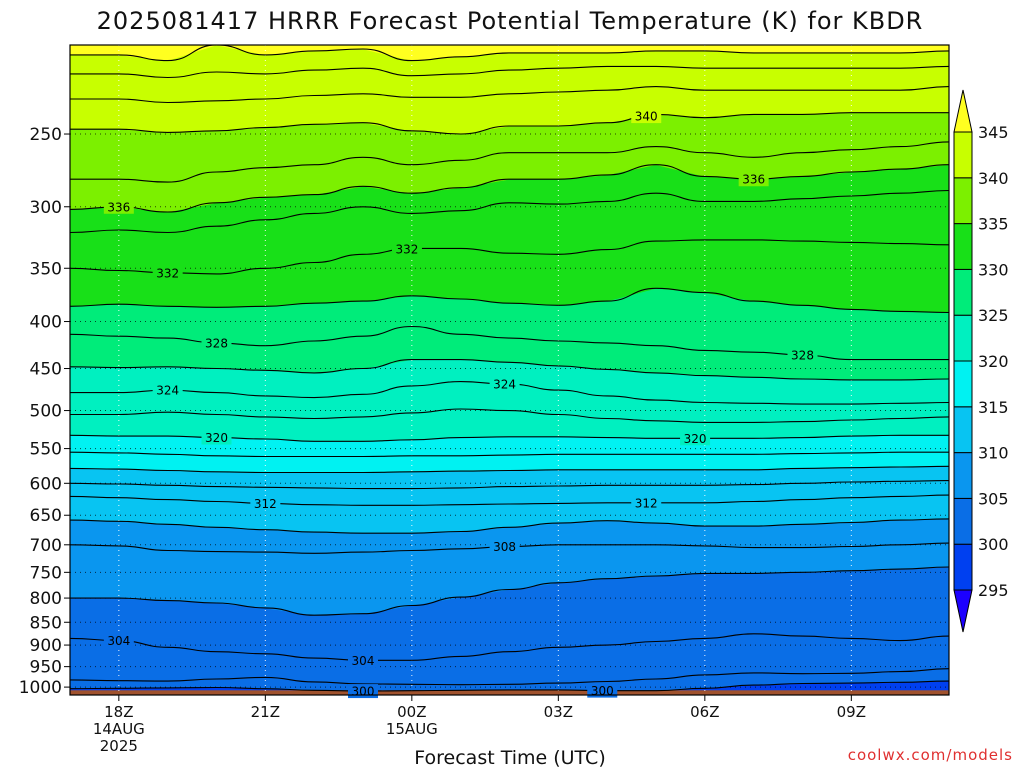 The width and height of the screenshot is (1024, 768). I want to click on contour-label: 308, so click(504, 547).